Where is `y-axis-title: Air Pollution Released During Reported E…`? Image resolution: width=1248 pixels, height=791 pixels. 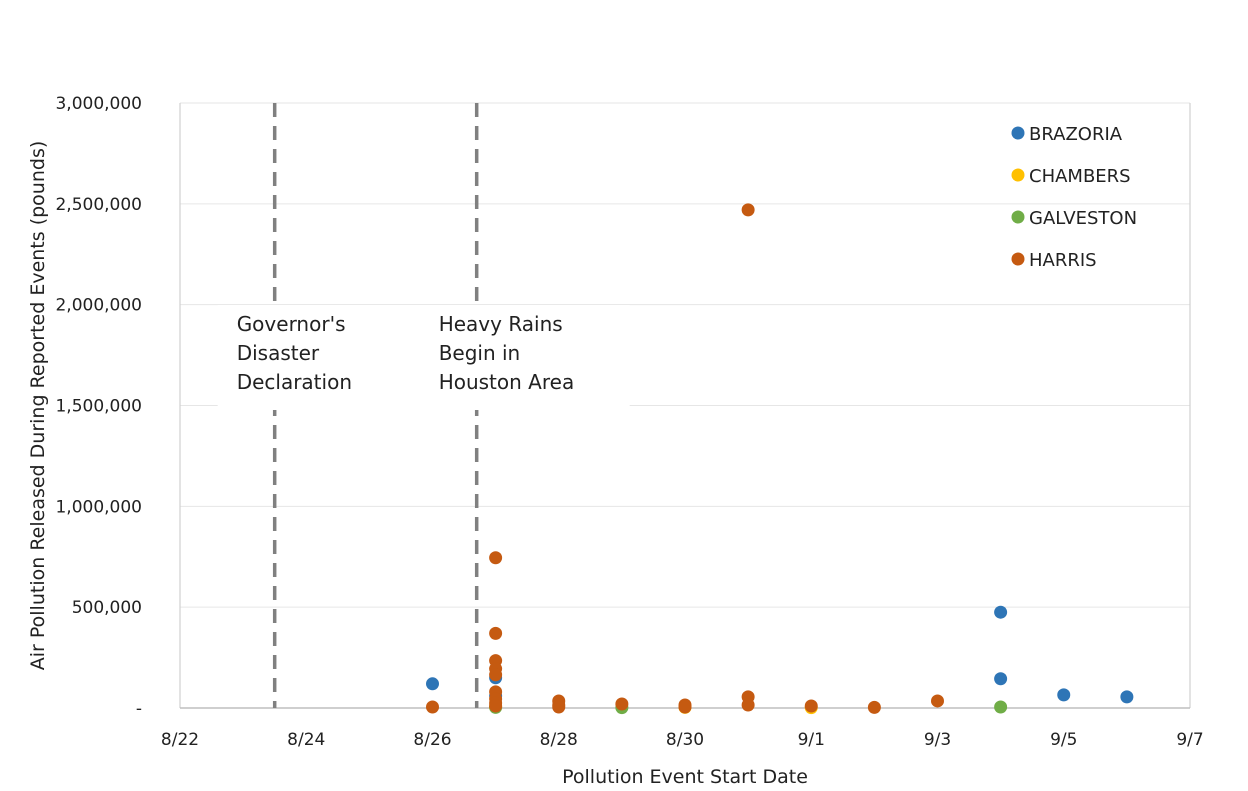 y-axis-title: Air Pollution Released During Reported E… is located at coordinates (38, 406).